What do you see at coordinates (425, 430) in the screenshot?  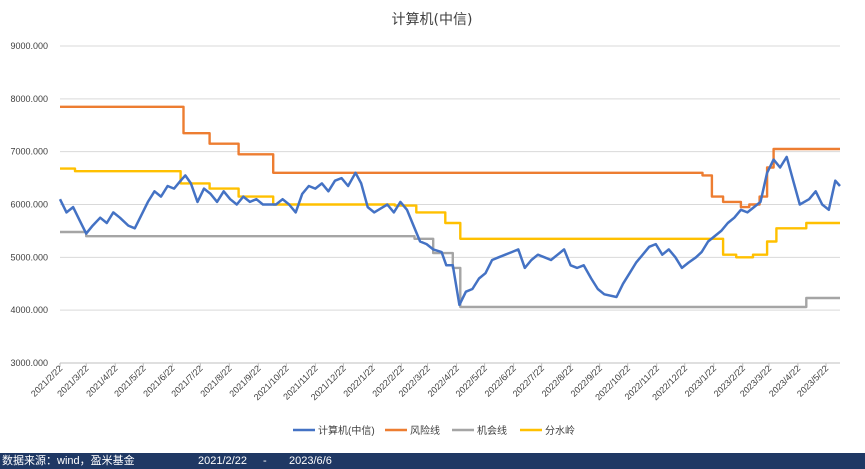 I see `legend-label-risk: 风险线` at bounding box center [425, 430].